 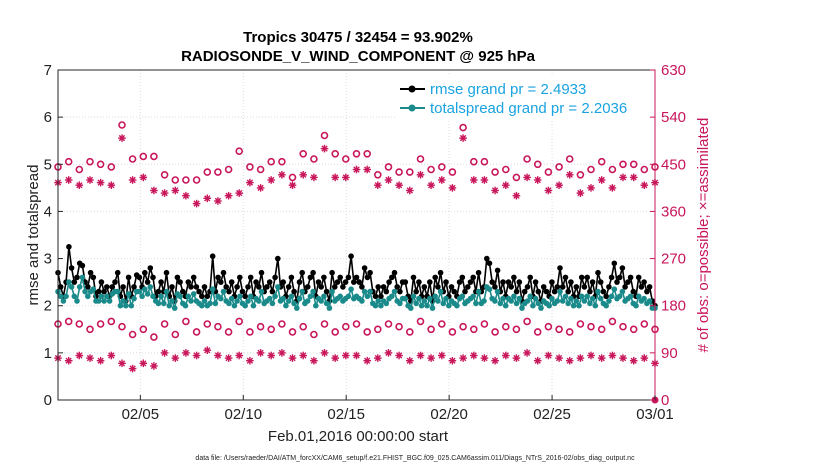 I want to click on legend-spread-label: totalspread grand pr = 2.2036, so click(x=528, y=108).